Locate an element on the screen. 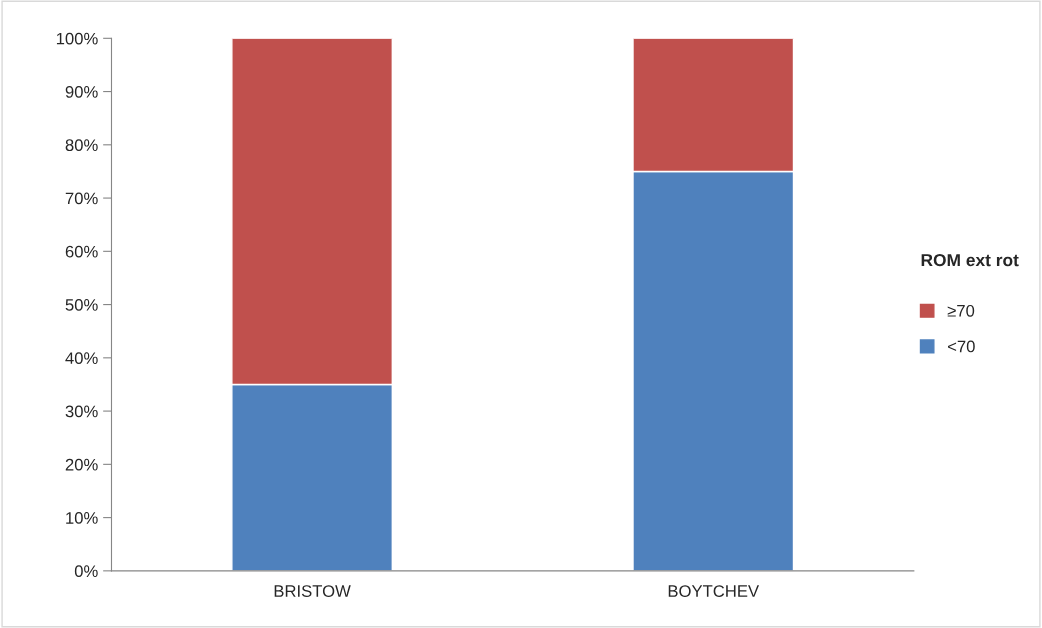  y-tick-label: 20% is located at coordinates (81, 464).